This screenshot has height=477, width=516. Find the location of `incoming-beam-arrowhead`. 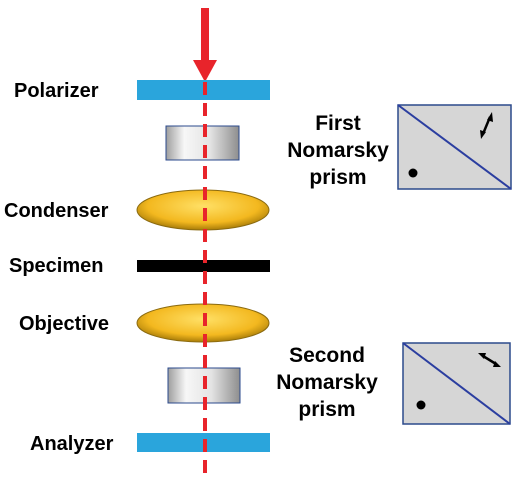

incoming-beam-arrowhead is located at coordinates (205, 71).